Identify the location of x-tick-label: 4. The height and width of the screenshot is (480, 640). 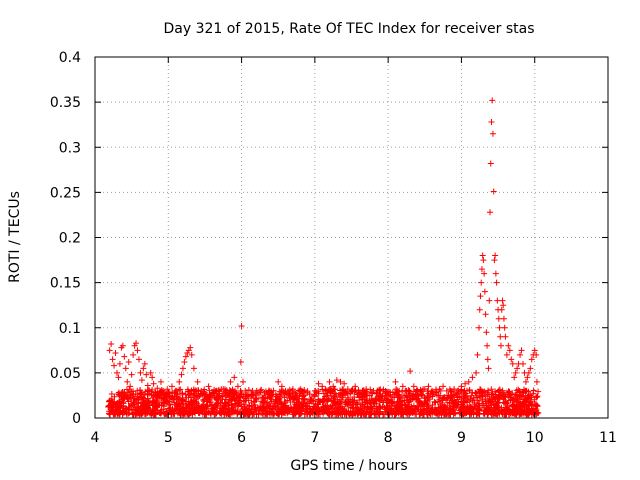
(95, 438).